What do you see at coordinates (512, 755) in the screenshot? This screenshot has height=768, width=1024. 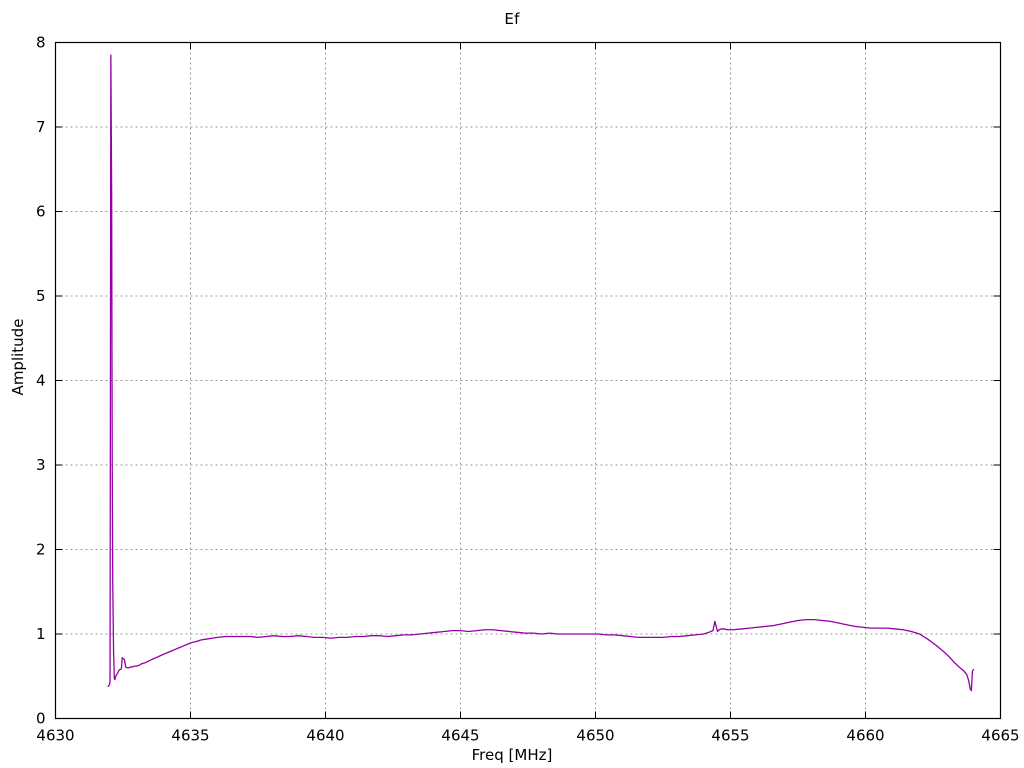 I see `x-axis-label: Freq [MHz]` at bounding box center [512, 755].